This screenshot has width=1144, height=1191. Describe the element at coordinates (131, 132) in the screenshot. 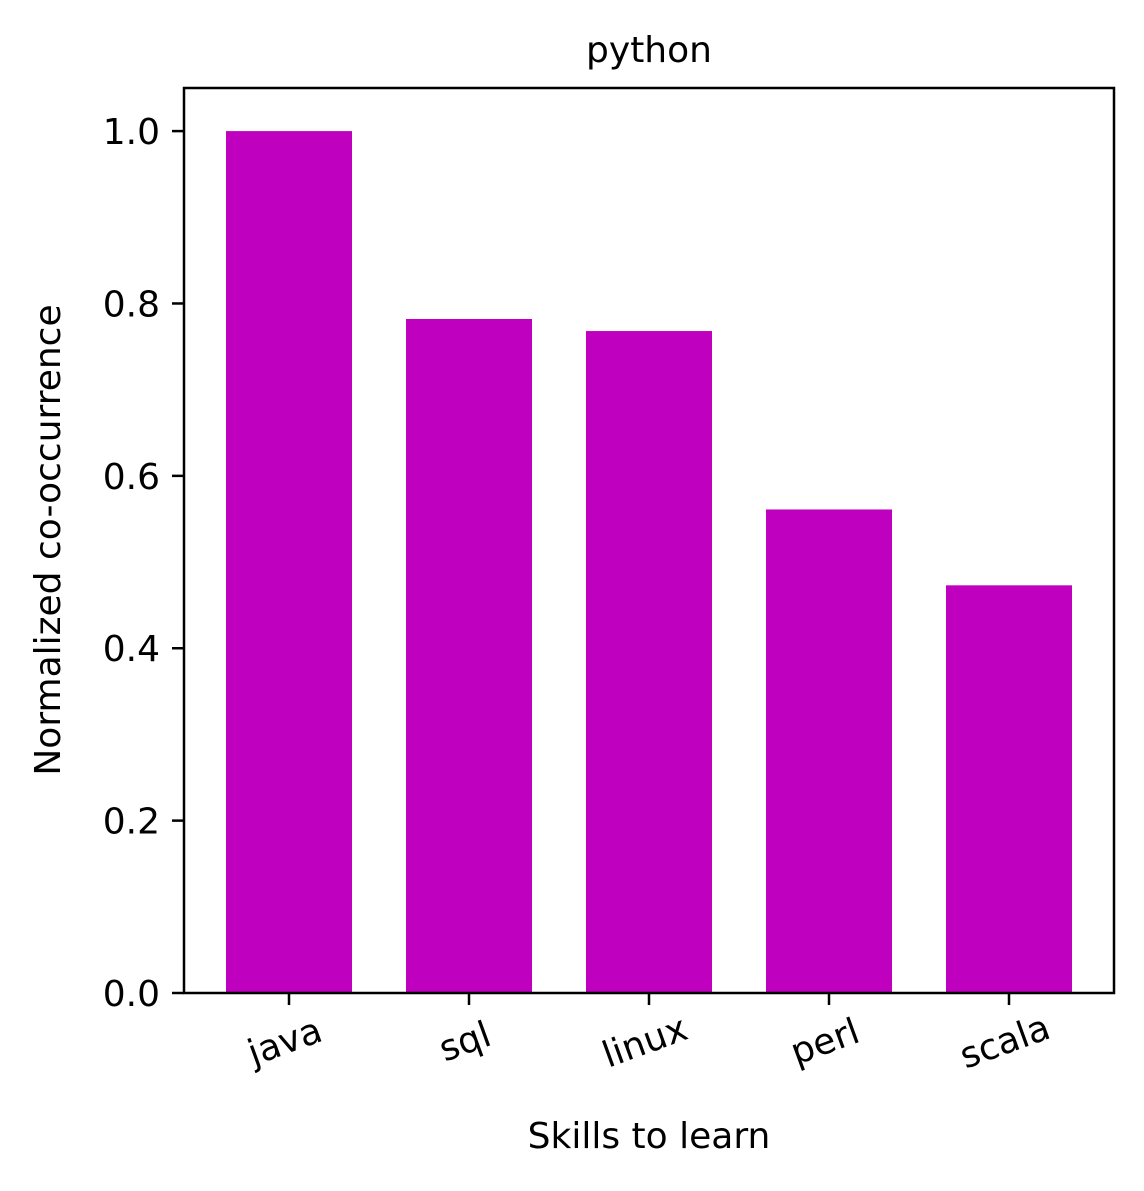

I see `y-tick-label: 1.0` at that location.